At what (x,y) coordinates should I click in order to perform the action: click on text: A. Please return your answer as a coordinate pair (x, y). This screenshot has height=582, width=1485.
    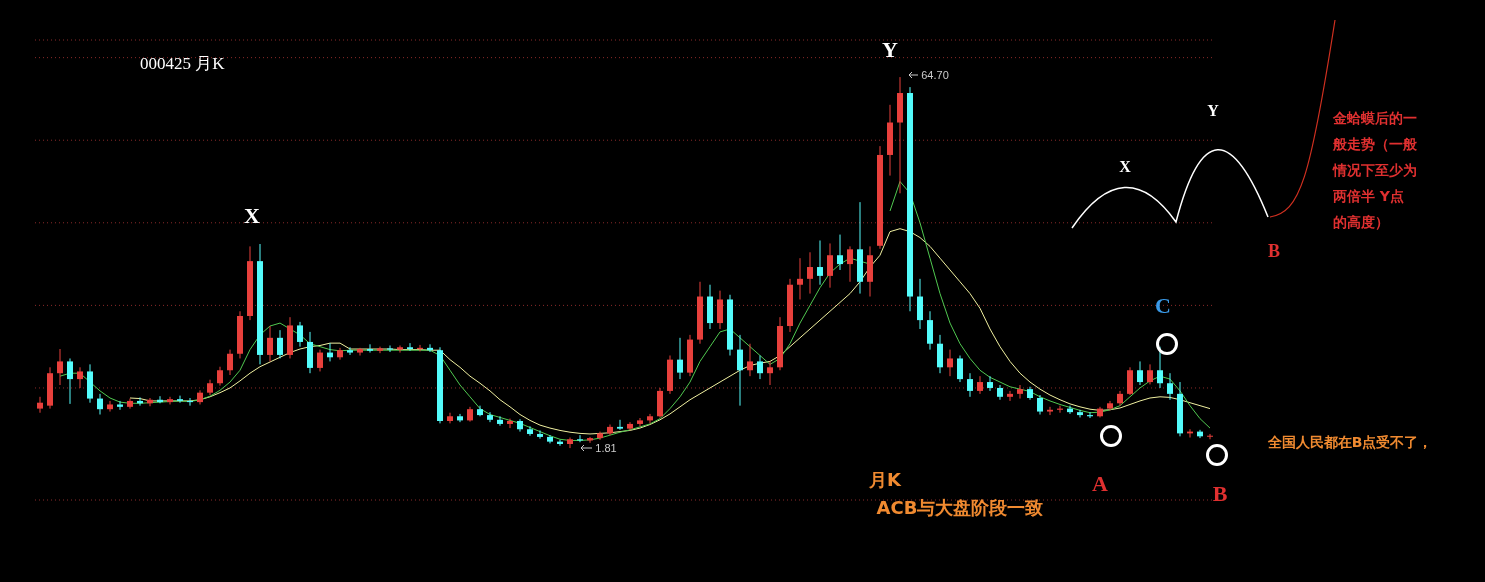
    Looking at the image, I should click on (1100, 484).